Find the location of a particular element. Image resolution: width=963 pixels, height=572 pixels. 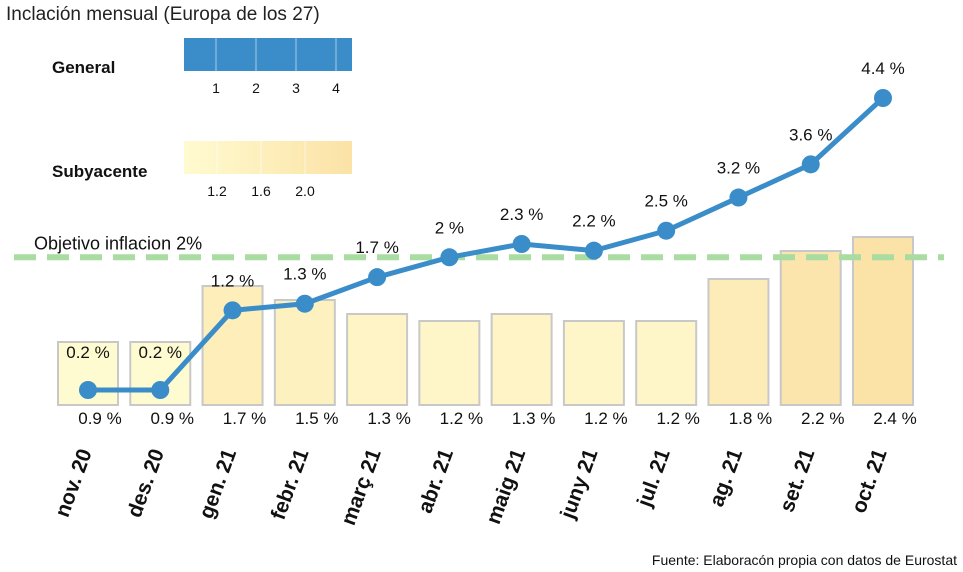

legend: 1 2 3 4 1.2 1.6 2.0 is located at coordinates (268, 118).